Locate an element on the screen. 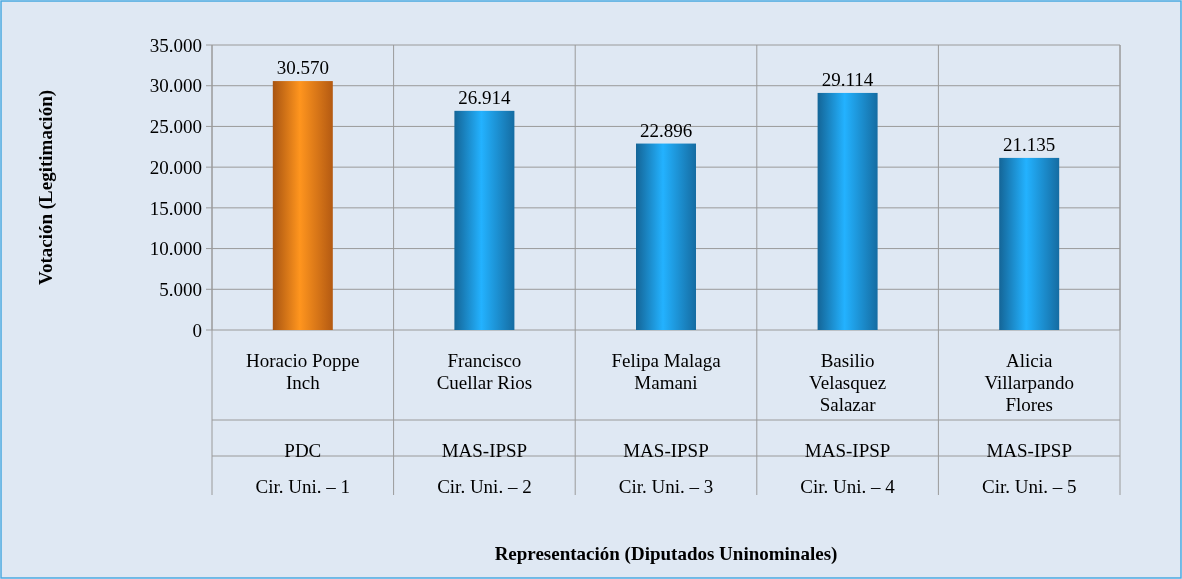  y-tick-label: 0 is located at coordinates (197, 330).